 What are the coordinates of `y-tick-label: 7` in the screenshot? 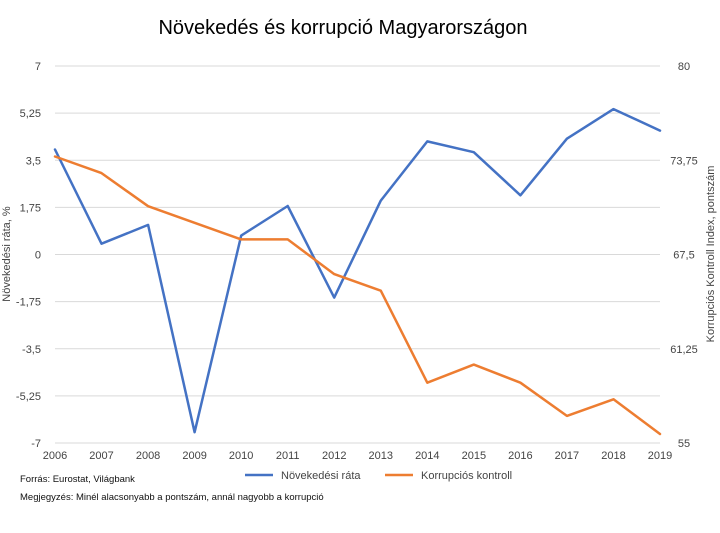 It's located at (38, 67).